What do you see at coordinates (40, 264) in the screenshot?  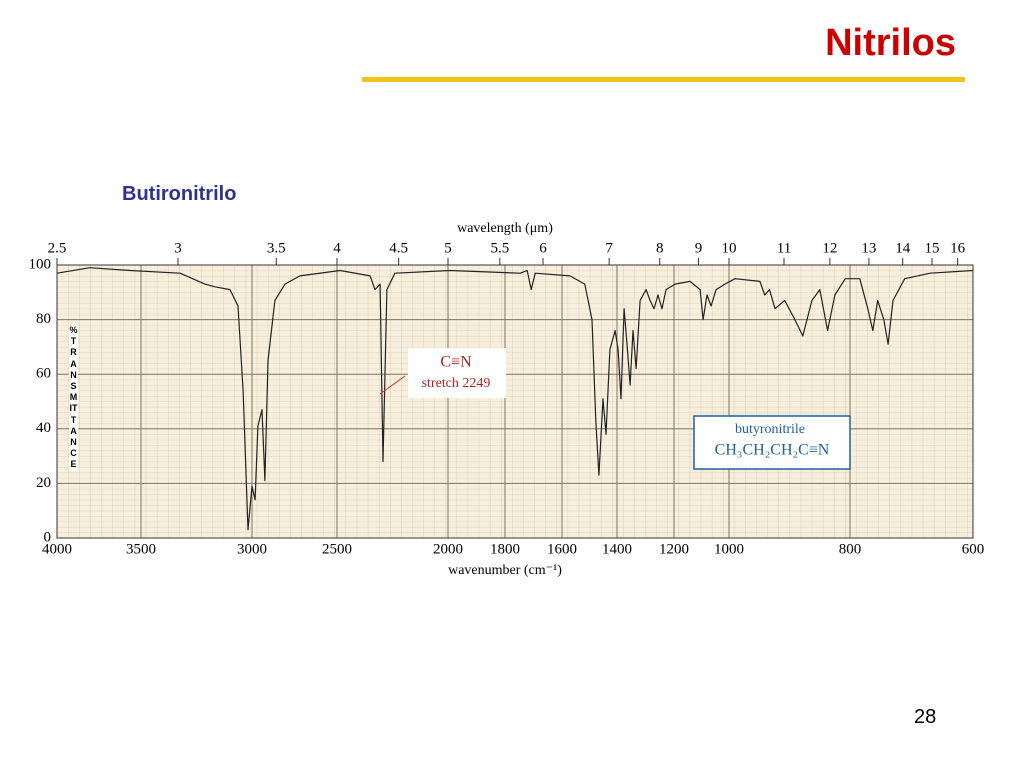 I see `y-tick-label: 100` at bounding box center [40, 264].